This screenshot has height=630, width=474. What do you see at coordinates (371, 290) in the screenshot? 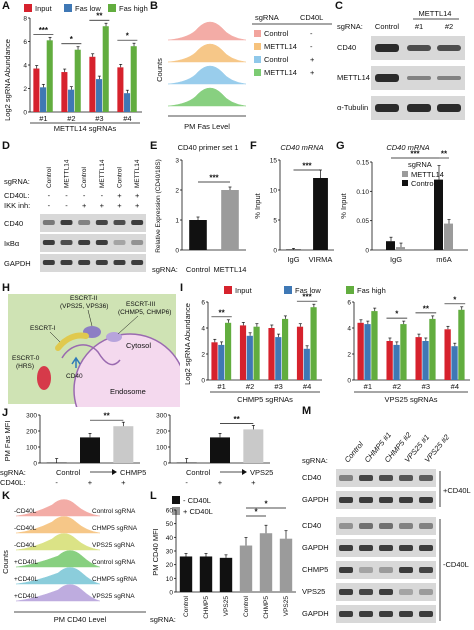
I see `legend-fas-high: Fas high` at bounding box center [371, 290].